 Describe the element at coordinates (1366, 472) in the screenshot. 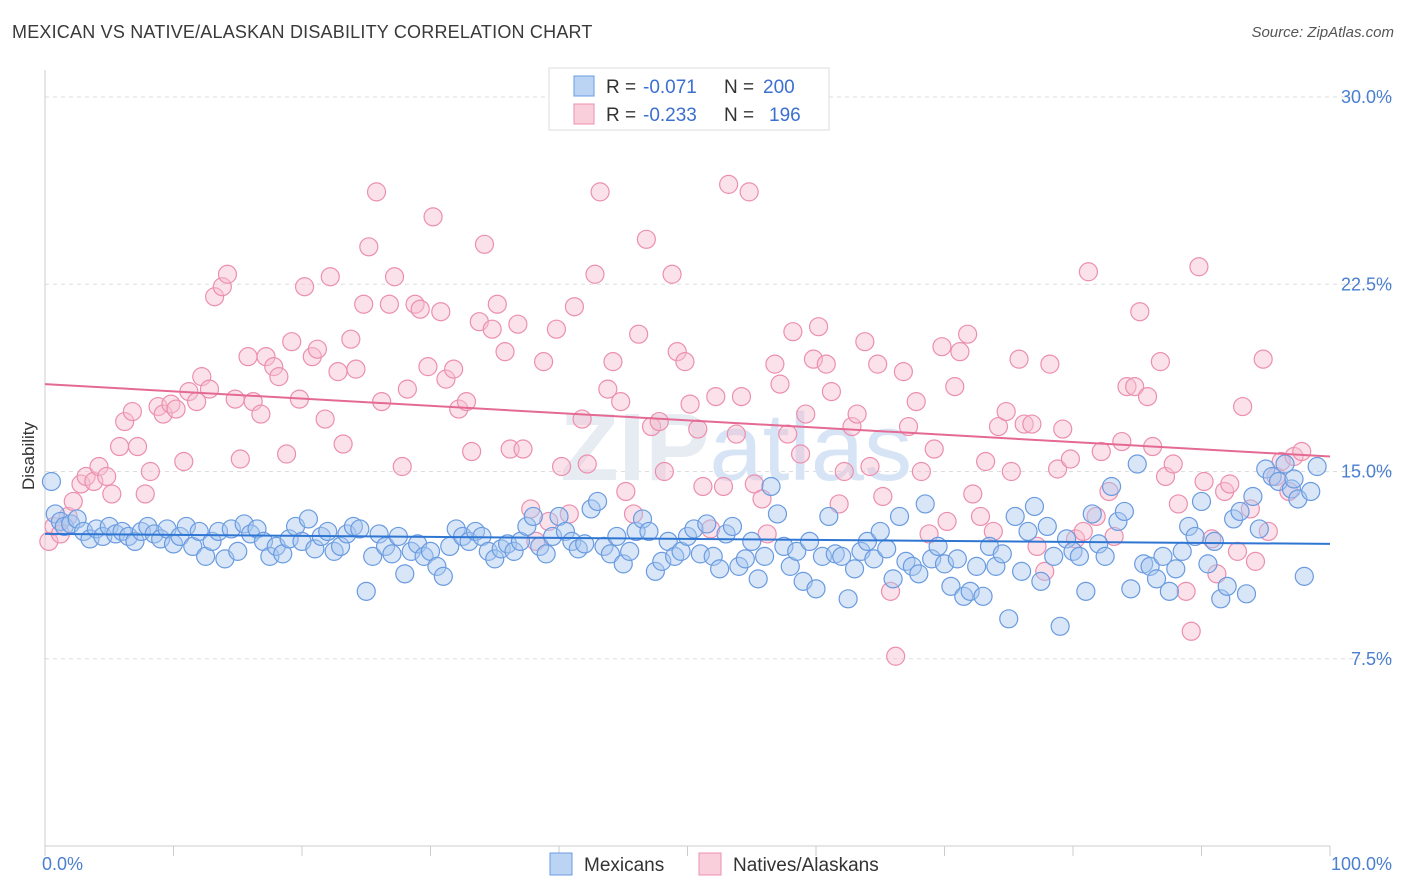

I see `y-tick-label-1: 15.0%` at that location.